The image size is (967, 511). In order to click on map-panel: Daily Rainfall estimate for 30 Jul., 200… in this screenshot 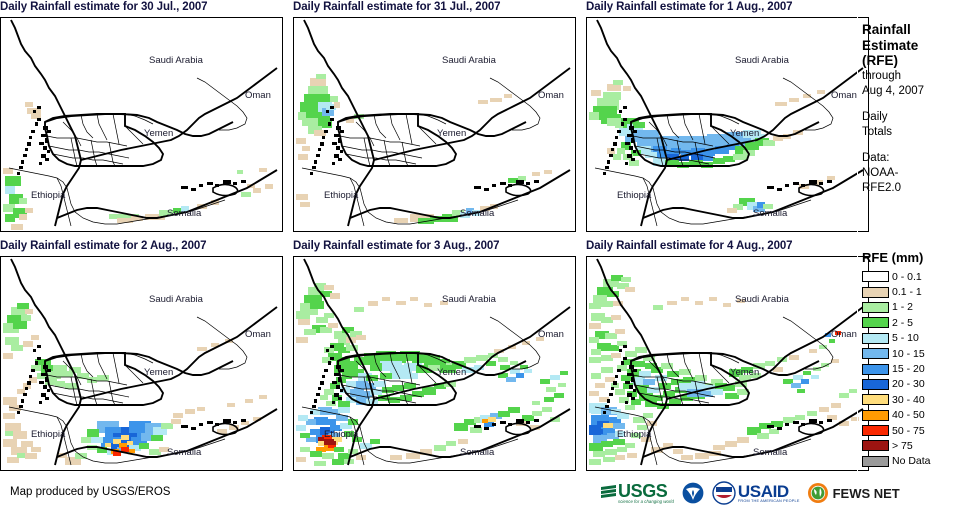, I will do `click(141, 116)`.